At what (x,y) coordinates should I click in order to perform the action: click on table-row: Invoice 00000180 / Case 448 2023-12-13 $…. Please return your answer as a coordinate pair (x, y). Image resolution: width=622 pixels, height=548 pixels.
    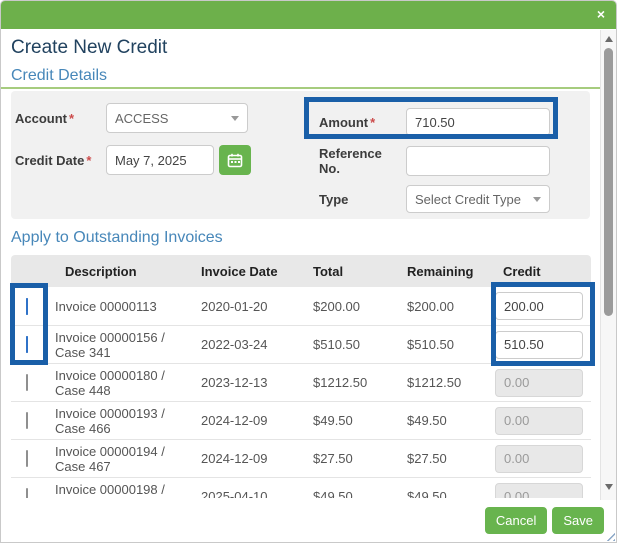
    Looking at the image, I should click on (301, 382).